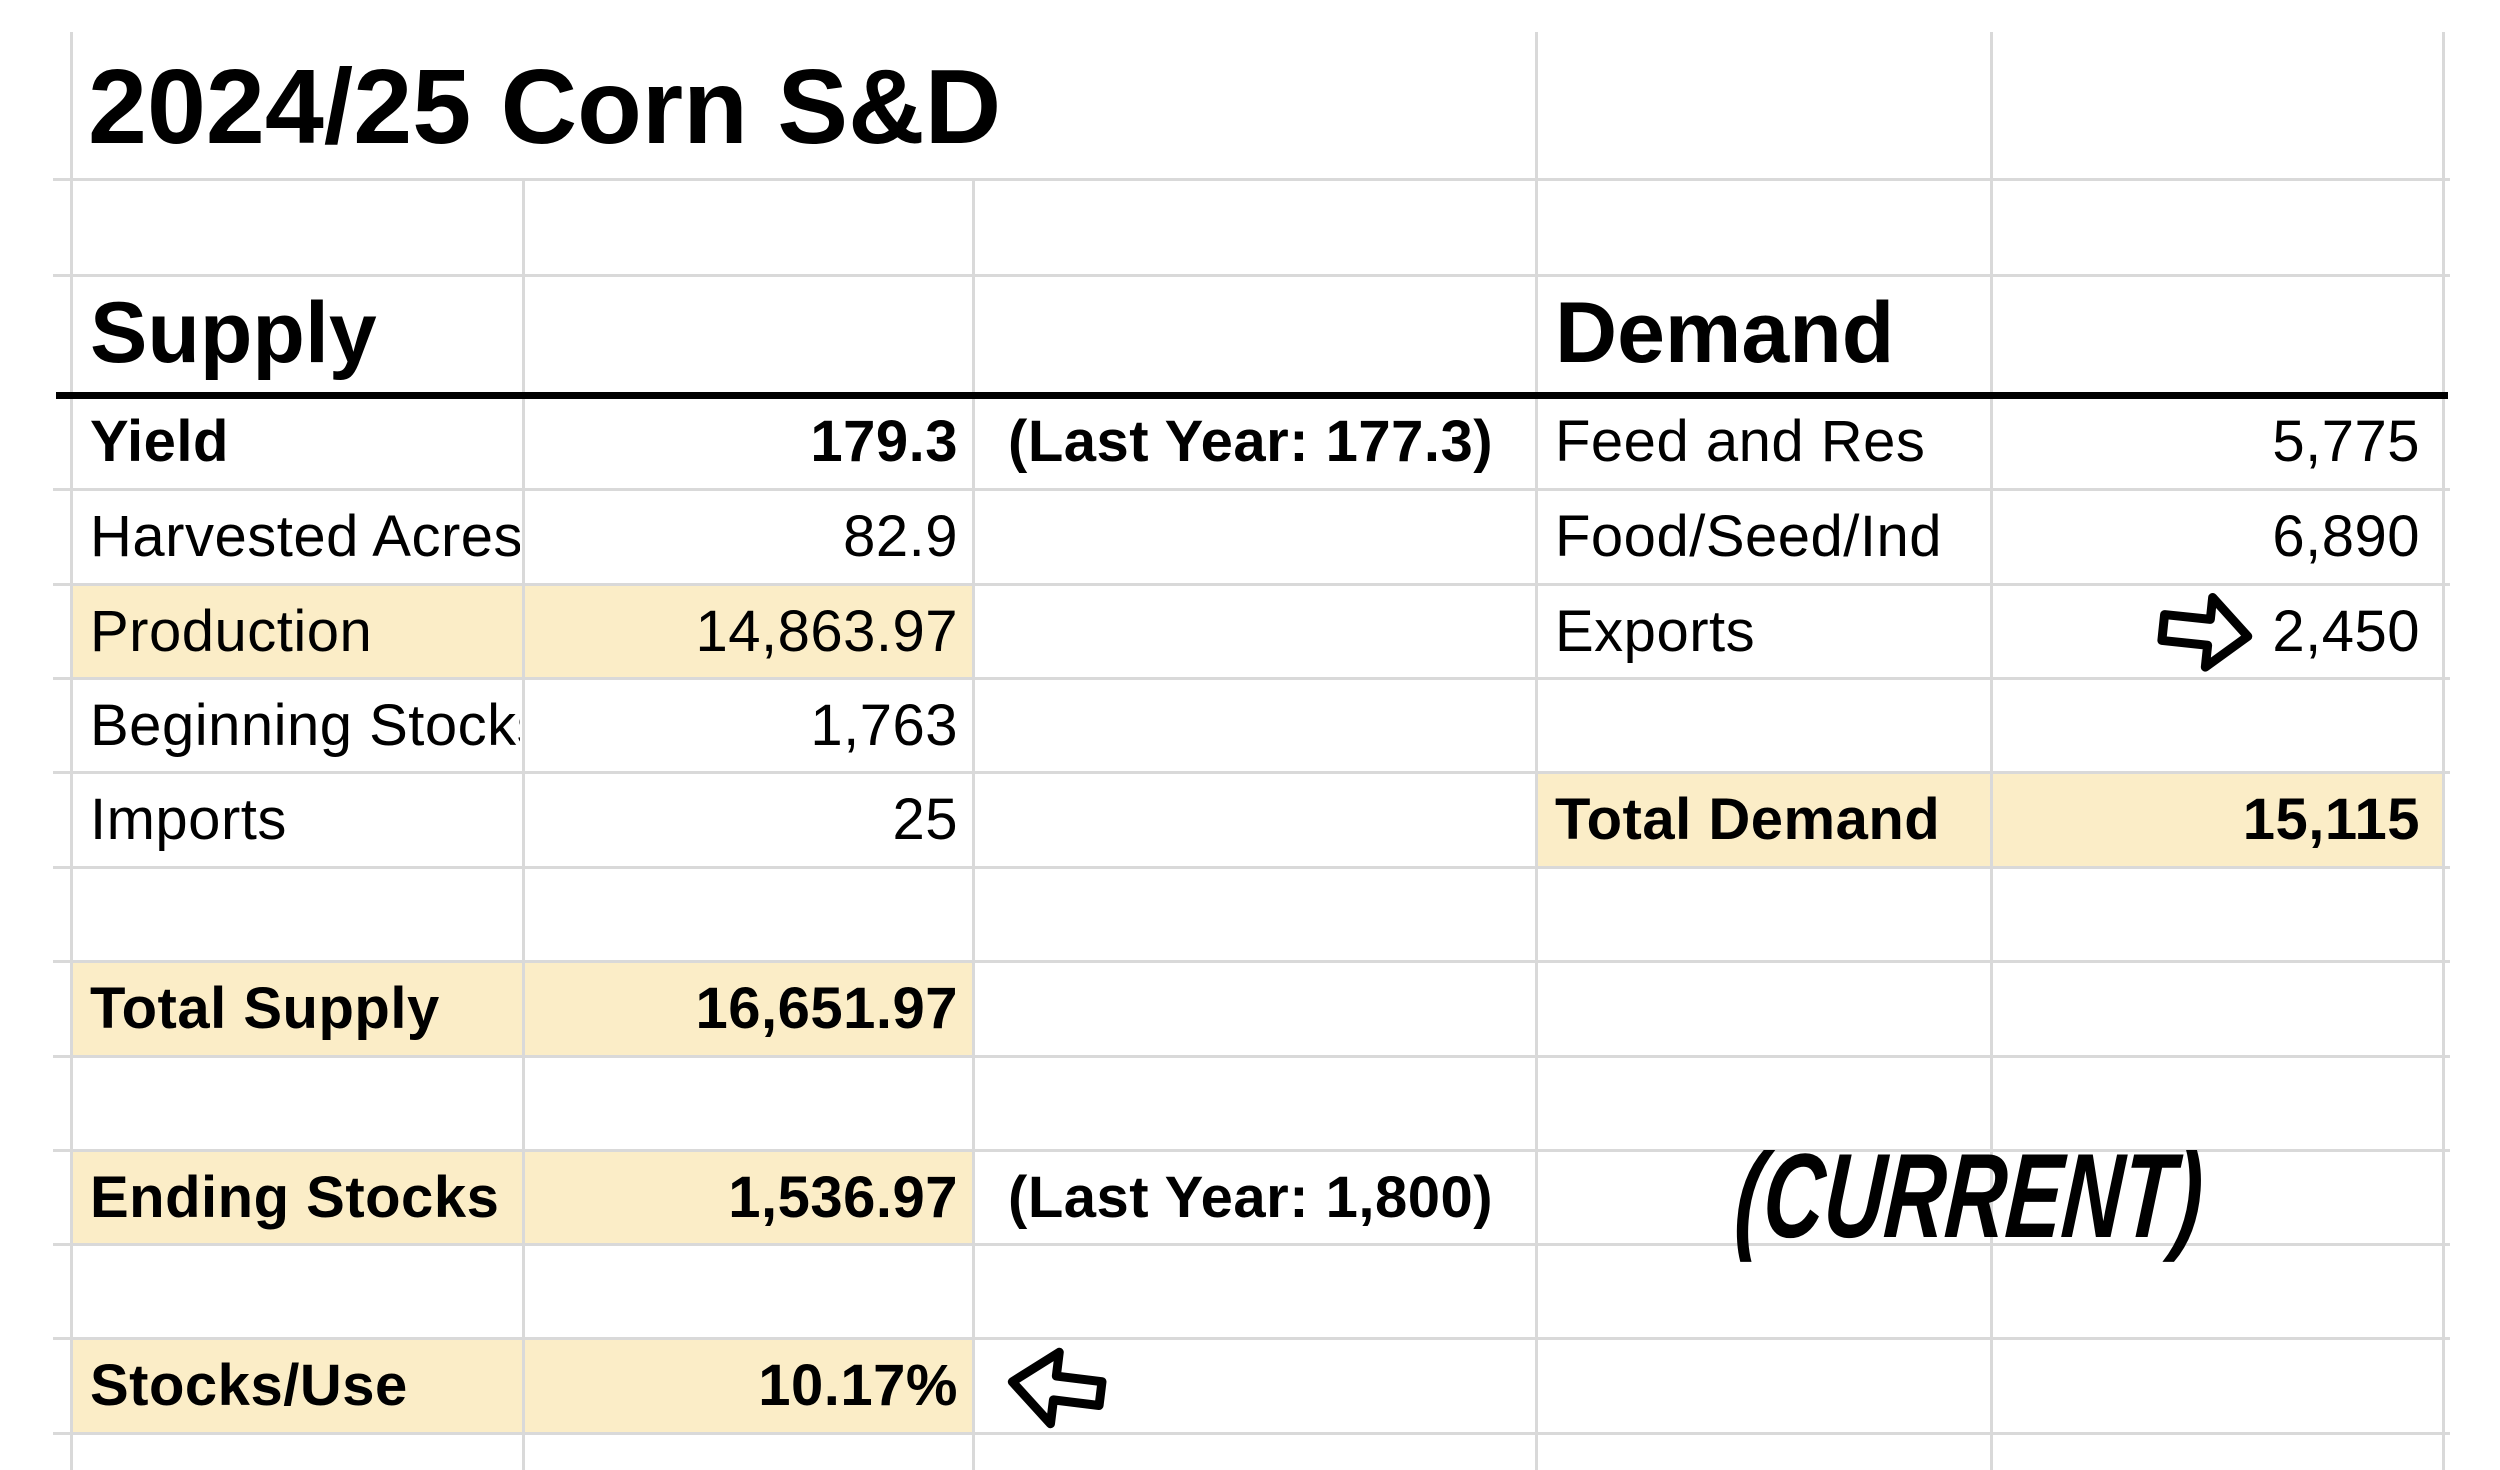 This screenshot has height=1470, width=2500. I want to click on gridline-col-b-c, so click(973, 824).